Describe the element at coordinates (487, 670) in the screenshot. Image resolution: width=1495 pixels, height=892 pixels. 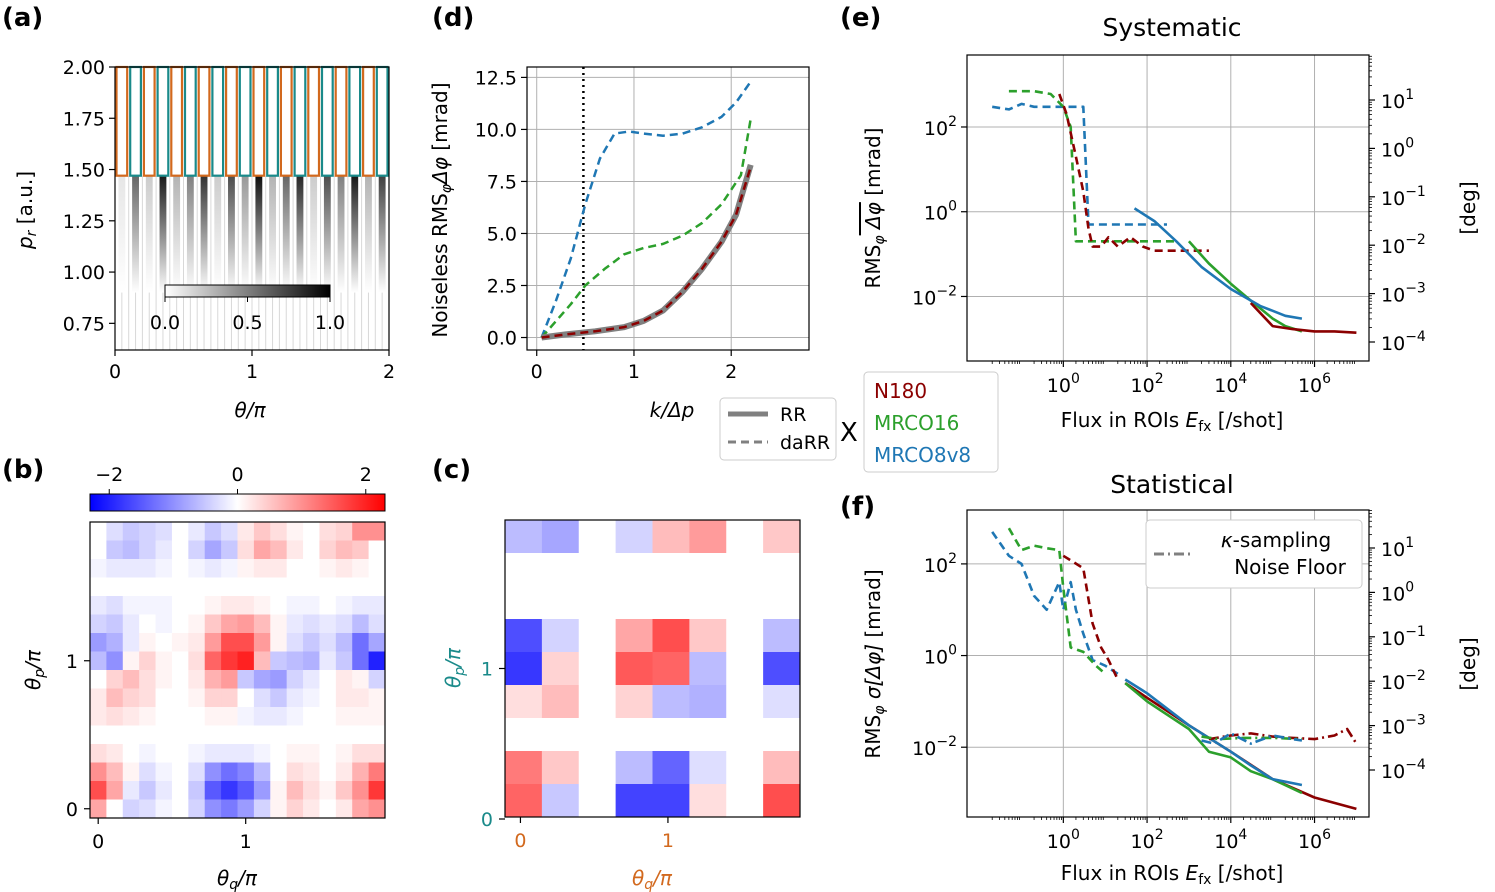
I see `c-ytick-label: 1` at that location.